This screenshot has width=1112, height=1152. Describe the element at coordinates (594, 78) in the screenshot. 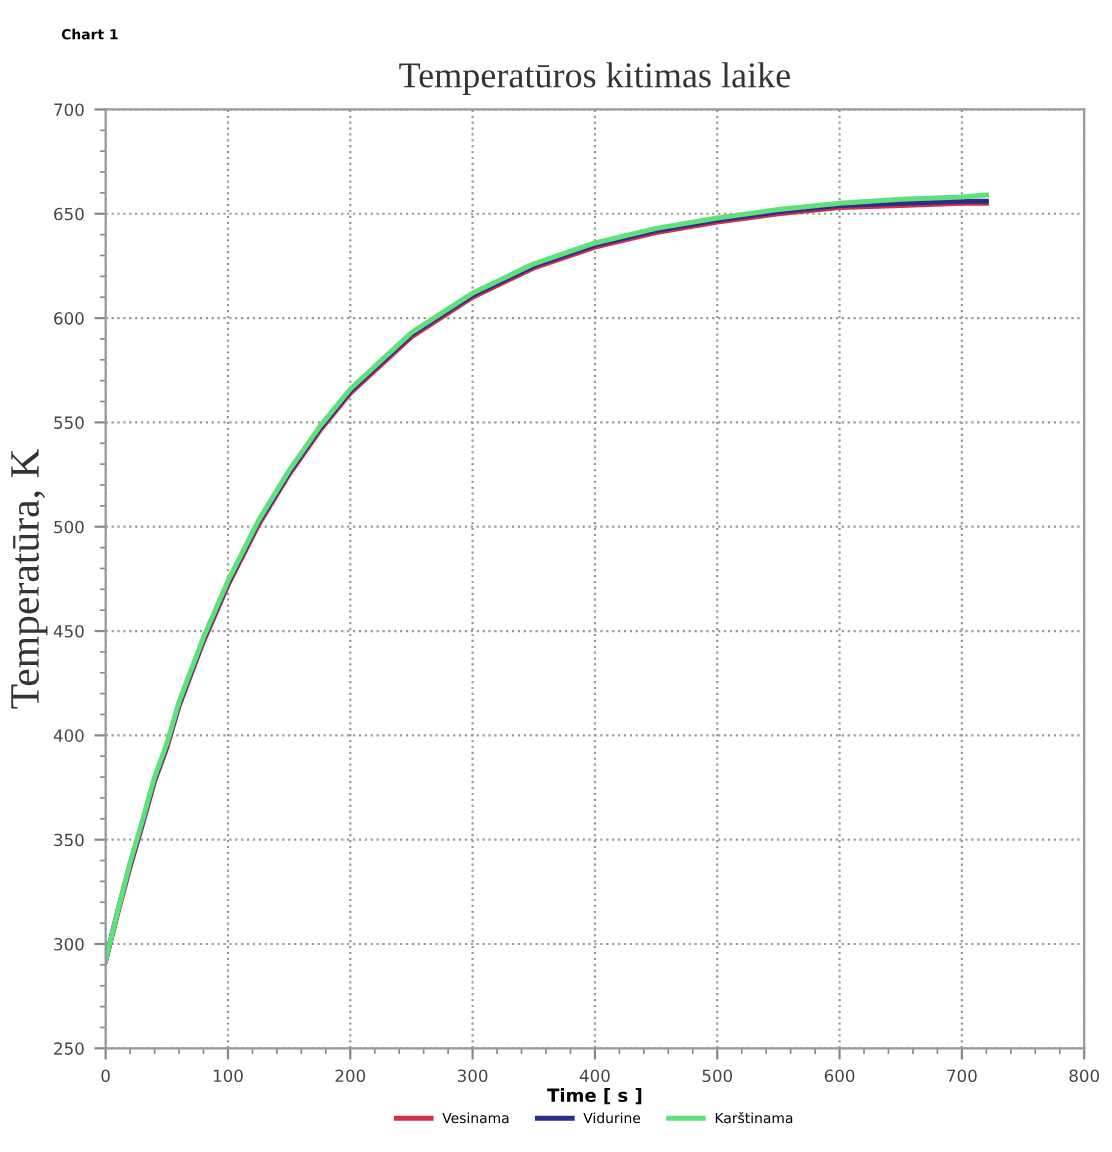

I see `chart-title: Temperatūros kitimas laike` at that location.